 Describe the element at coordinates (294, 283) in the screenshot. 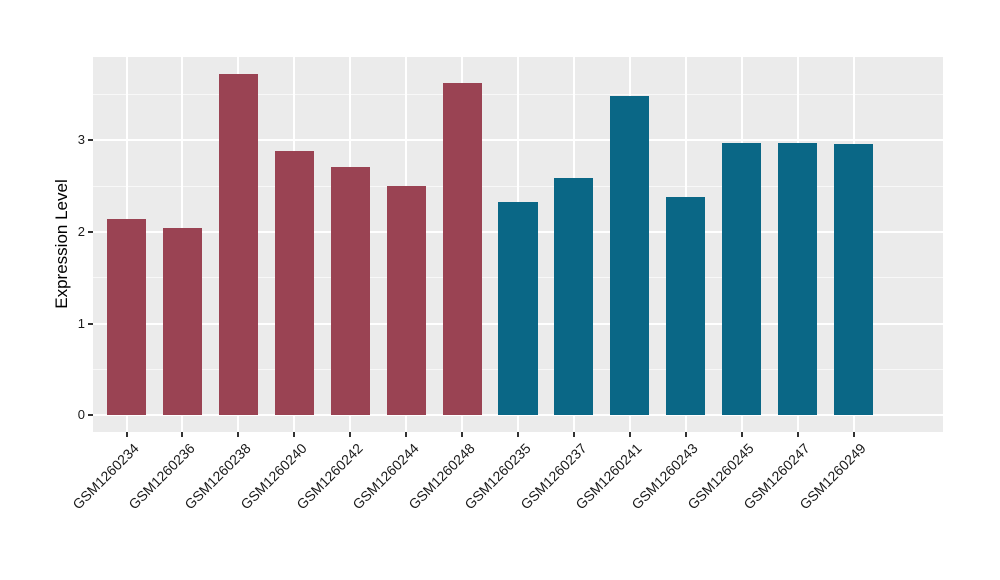

I see `bar-GSM1260240` at that location.